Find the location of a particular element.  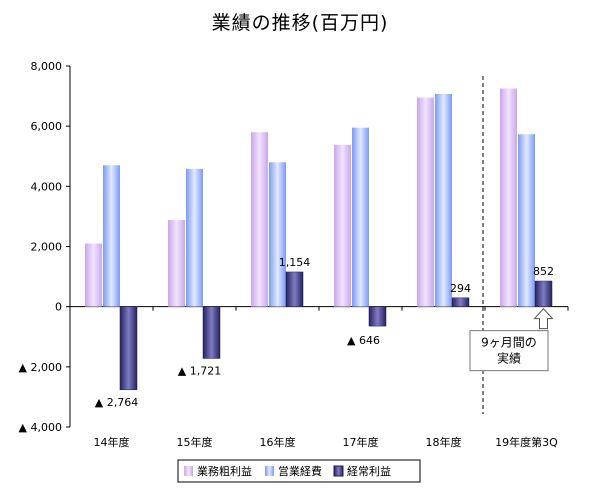

annotation-text: 実績 is located at coordinates (509, 358).